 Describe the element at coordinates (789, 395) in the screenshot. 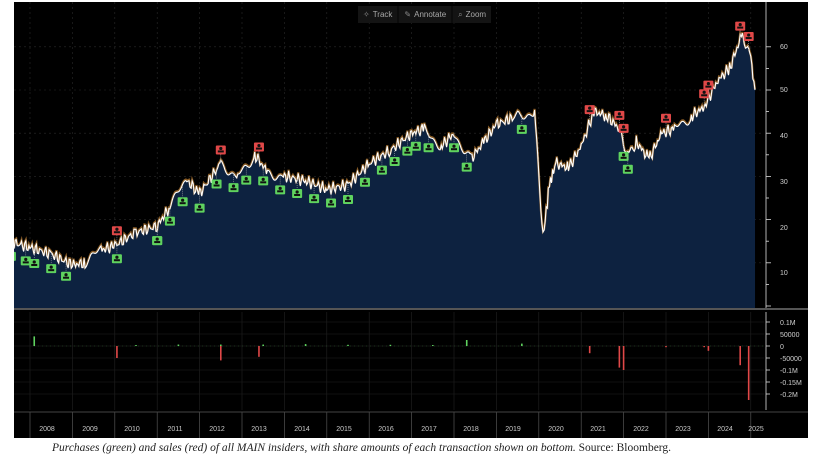

I see `volume-tick-neg0.2M: -0.2M` at that location.